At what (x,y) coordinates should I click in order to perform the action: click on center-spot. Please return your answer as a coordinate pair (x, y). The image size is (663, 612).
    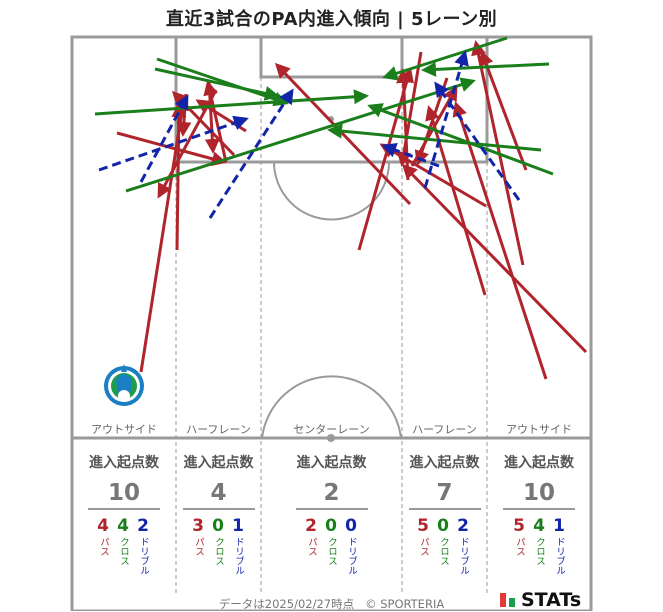
    Looking at the image, I should click on (331, 438).